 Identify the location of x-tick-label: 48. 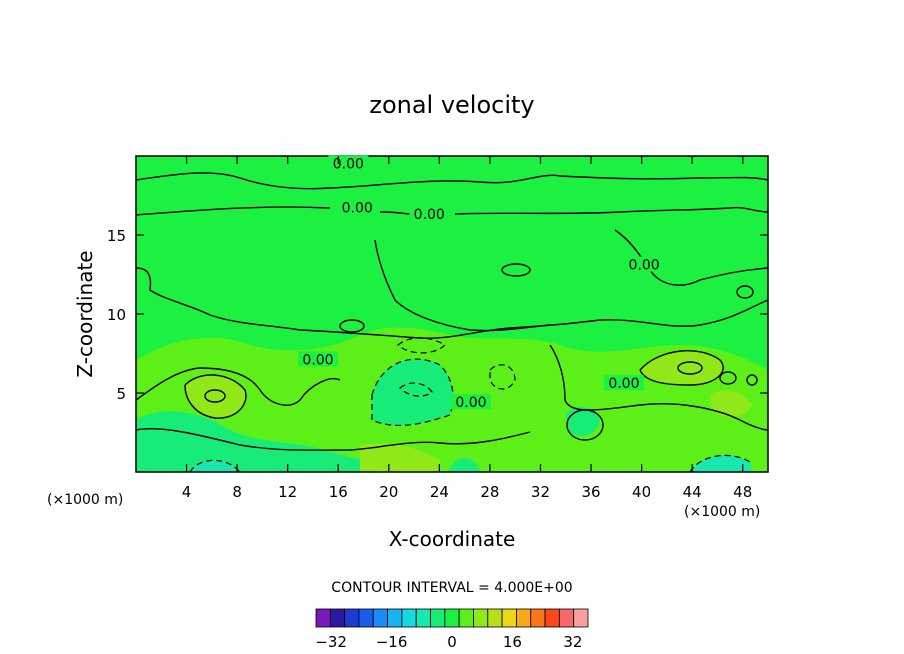
(742, 492).